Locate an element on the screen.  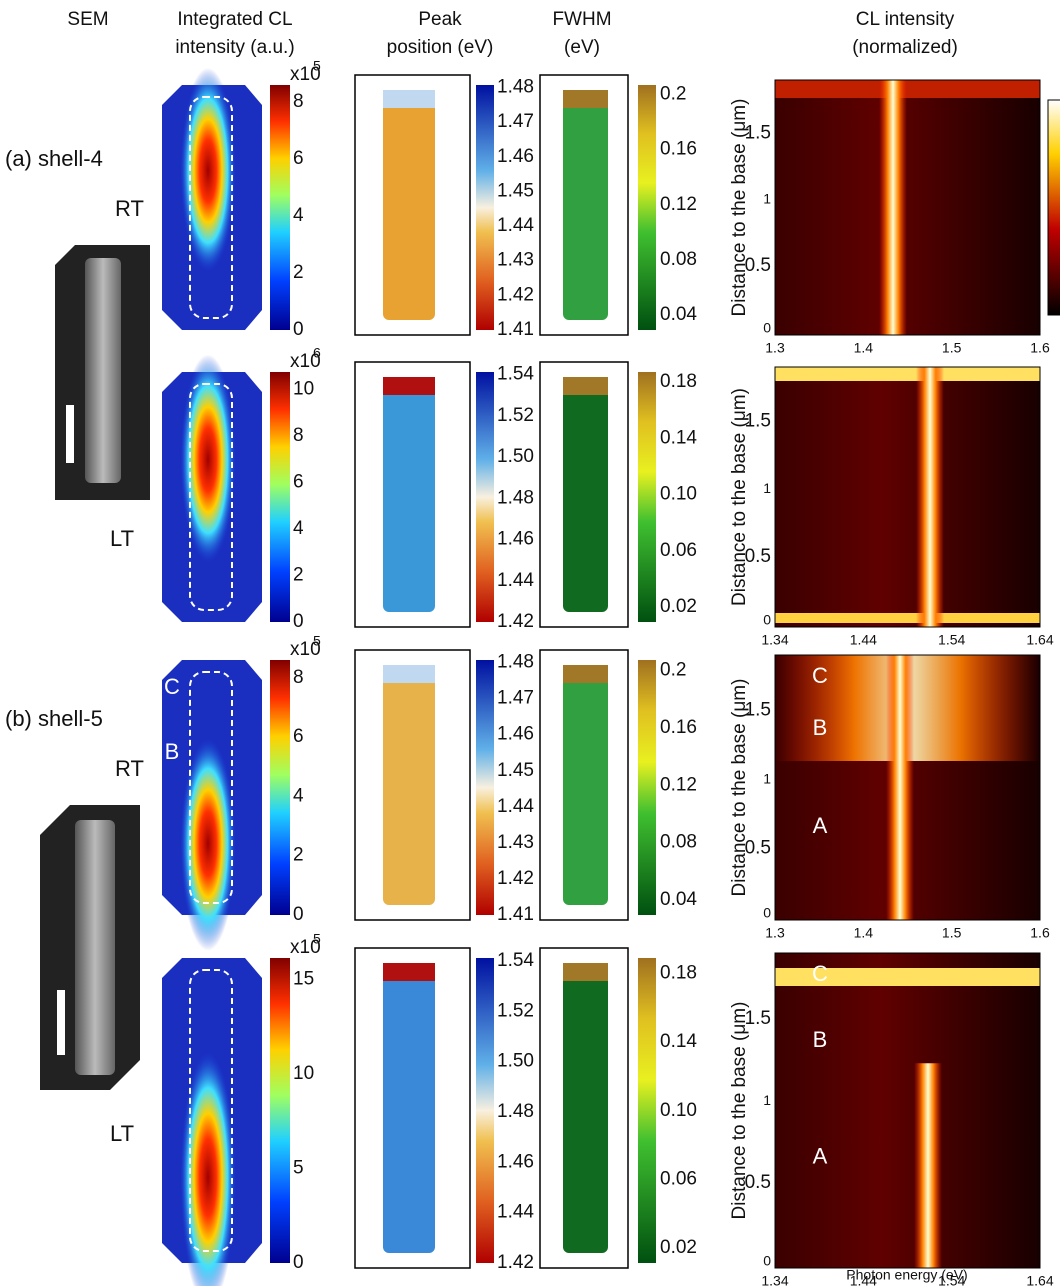
x-tick-label: 1.6 is located at coordinates (1040, 348).